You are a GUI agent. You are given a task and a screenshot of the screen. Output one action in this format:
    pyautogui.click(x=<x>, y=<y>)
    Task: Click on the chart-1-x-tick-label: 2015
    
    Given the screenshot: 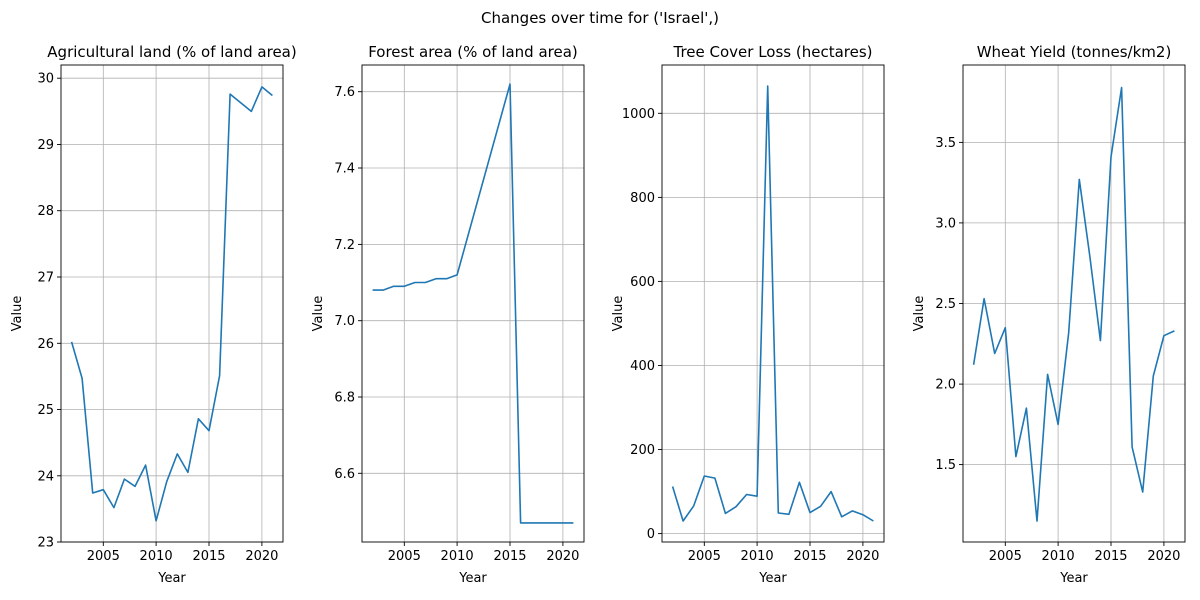 What is the action you would take?
    pyautogui.click(x=208, y=556)
    